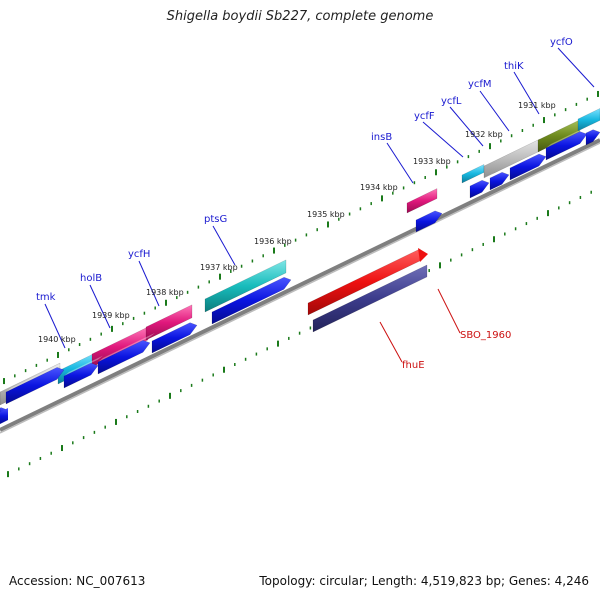 Image resolution: width=600 pixels, height=600 pixels. I want to click on feature-magenta-ycfH-bevel, so click(171, 313).